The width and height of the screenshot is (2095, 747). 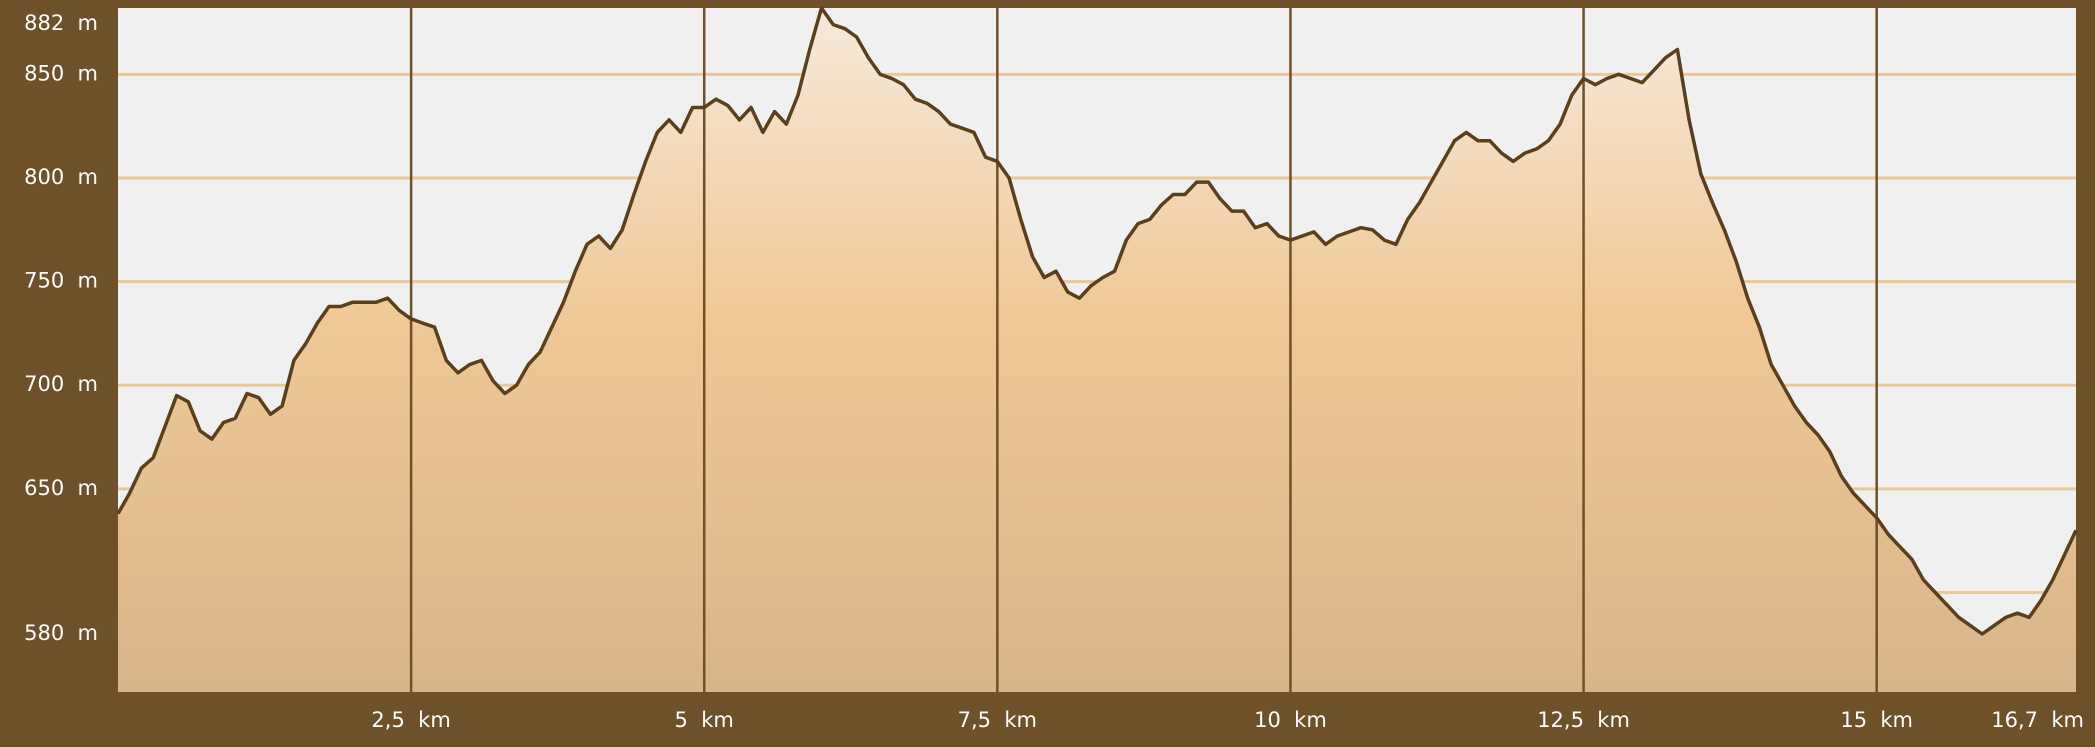 What do you see at coordinates (704, 720) in the screenshot?
I see `x-tick-label: 5 km` at bounding box center [704, 720].